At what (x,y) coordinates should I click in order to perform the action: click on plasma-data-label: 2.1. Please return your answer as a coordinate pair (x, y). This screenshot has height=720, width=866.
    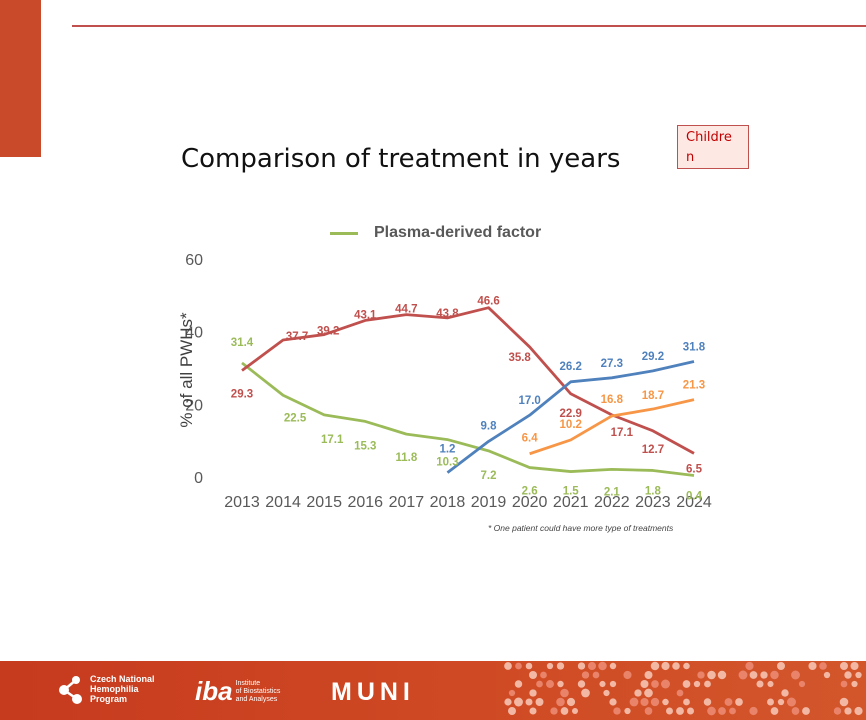
    Looking at the image, I should click on (612, 492).